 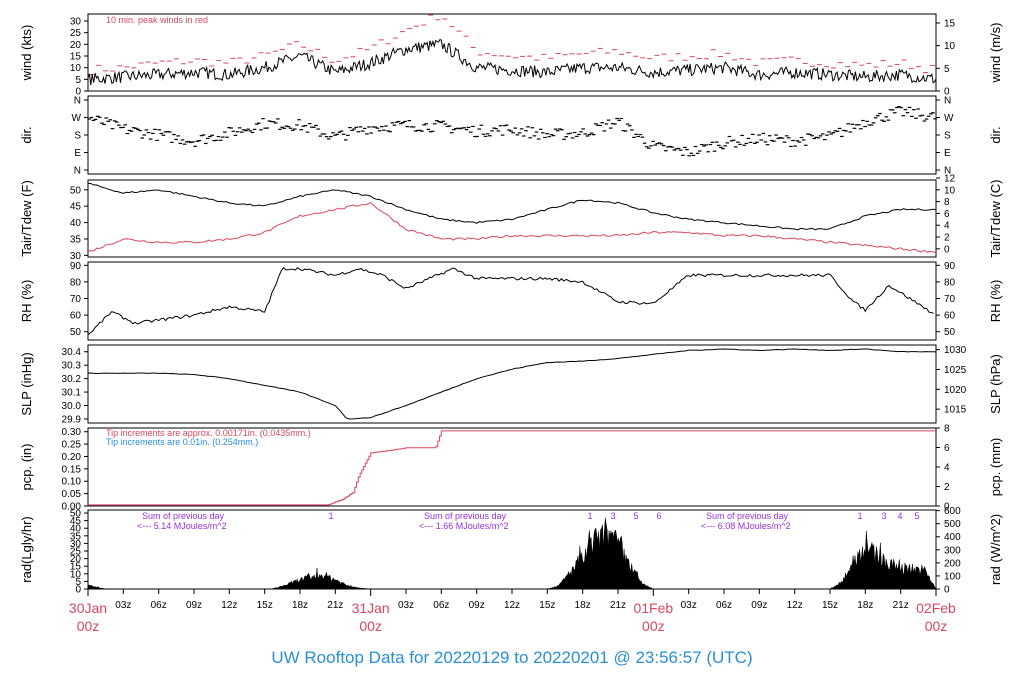 I want to click on rad-right-tick-label: 200, so click(x=952, y=563).